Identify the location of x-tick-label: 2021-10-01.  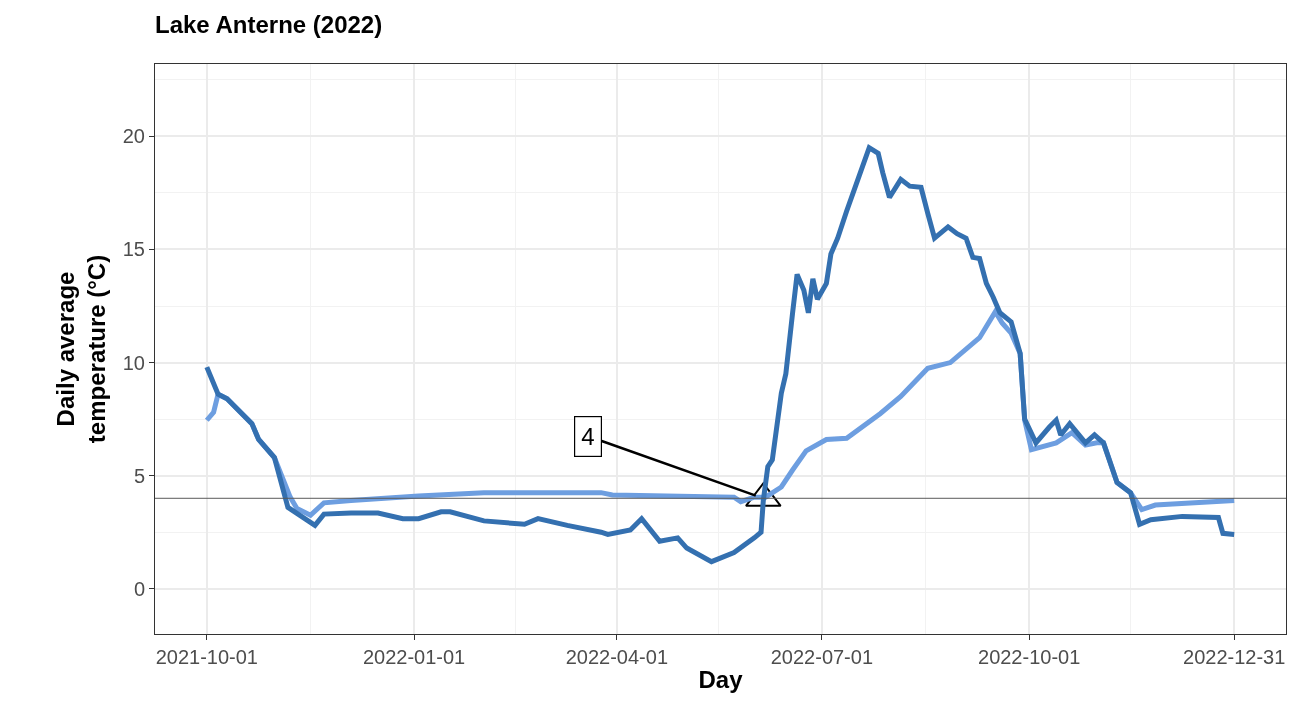
(206, 657).